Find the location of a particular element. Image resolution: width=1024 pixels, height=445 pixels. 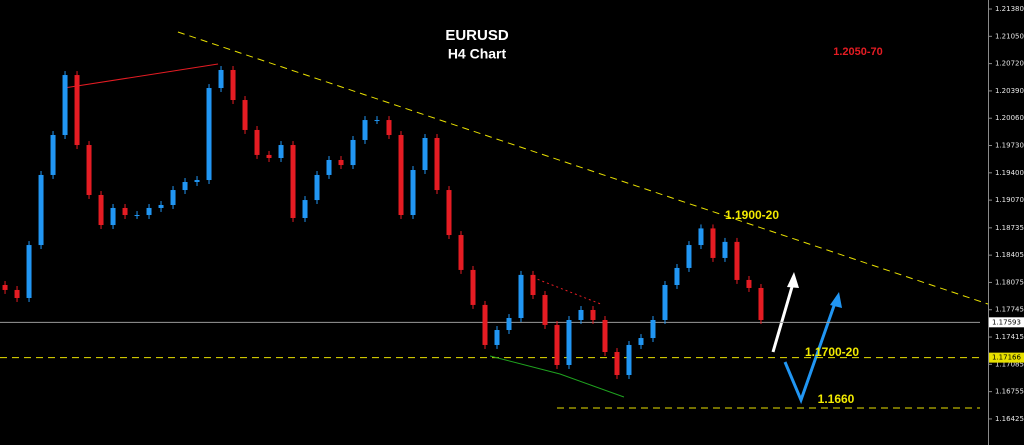

chart-subtitle: H4 Chart is located at coordinates (477, 54).